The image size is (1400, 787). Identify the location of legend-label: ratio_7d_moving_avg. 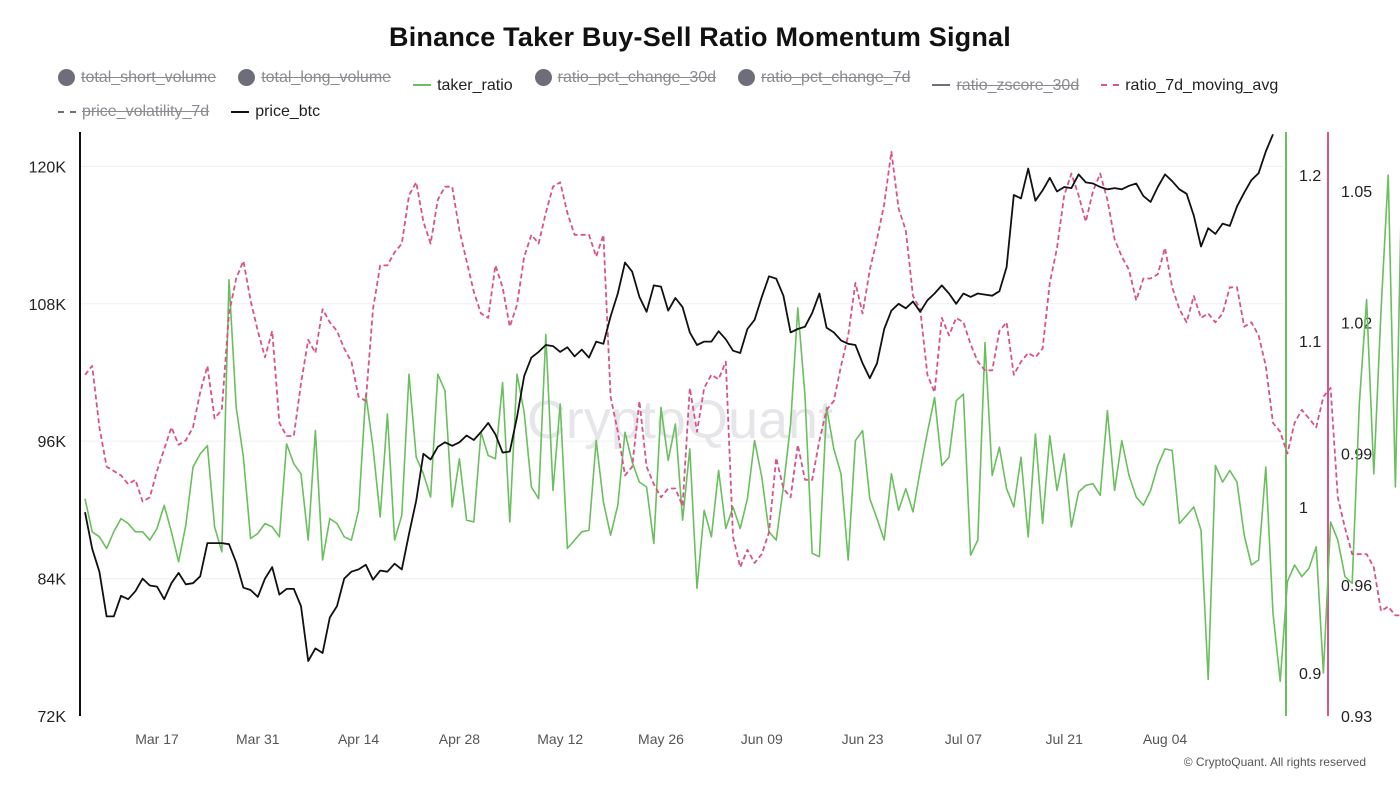
(1202, 85).